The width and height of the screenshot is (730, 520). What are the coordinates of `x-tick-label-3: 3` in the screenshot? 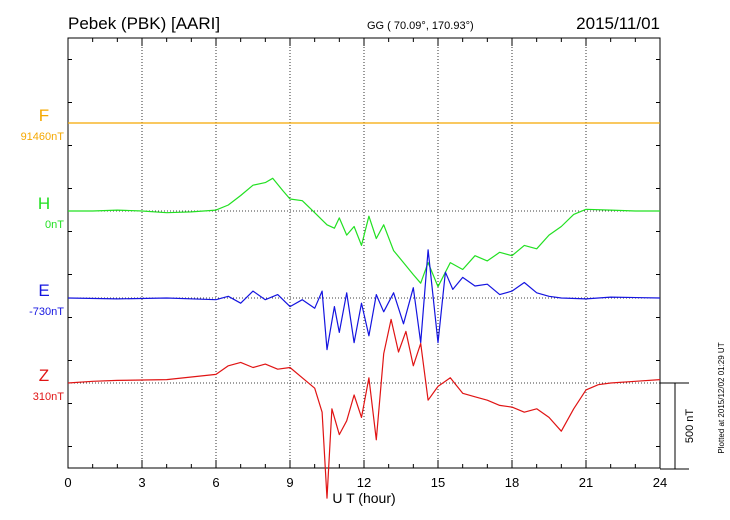 It's located at (141, 482).